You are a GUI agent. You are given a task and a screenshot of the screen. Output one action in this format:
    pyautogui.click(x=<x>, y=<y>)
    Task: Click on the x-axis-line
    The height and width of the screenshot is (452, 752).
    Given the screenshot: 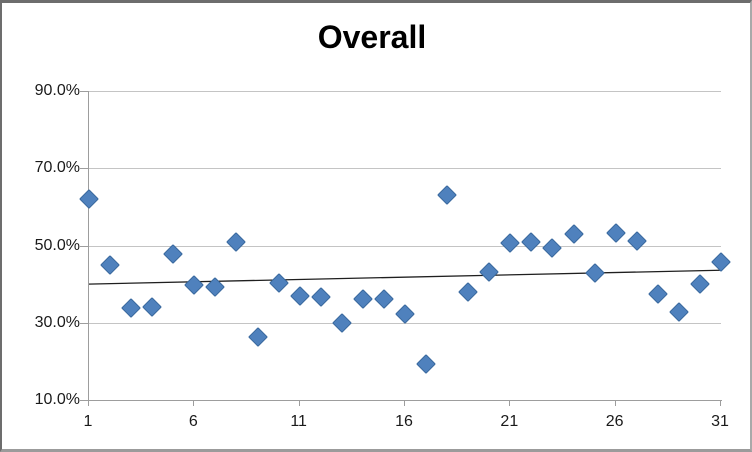 What is the action you would take?
    pyautogui.click(x=405, y=400)
    